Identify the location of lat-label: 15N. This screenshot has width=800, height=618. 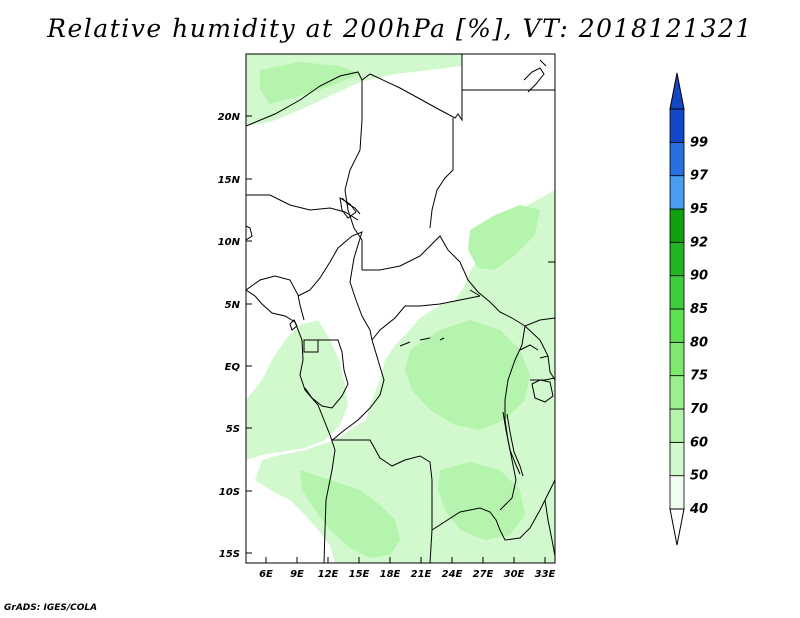
(229, 180).